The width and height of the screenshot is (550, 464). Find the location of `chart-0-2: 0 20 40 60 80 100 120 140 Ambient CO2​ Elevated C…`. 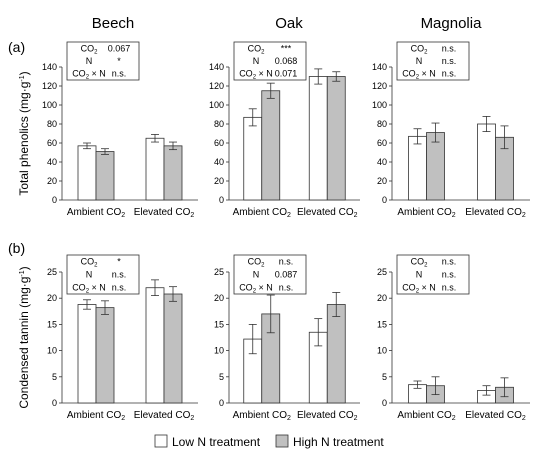

chart-0-2: 0 20 40 60 80 100 120 140 Ambient CO2​ Elevated C… is located at coordinates (451, 130).